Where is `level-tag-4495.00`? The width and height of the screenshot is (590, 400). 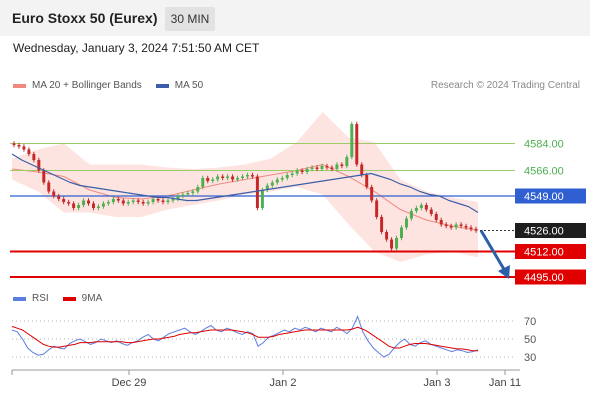
level-tag-4495.00 is located at coordinates (550, 277).